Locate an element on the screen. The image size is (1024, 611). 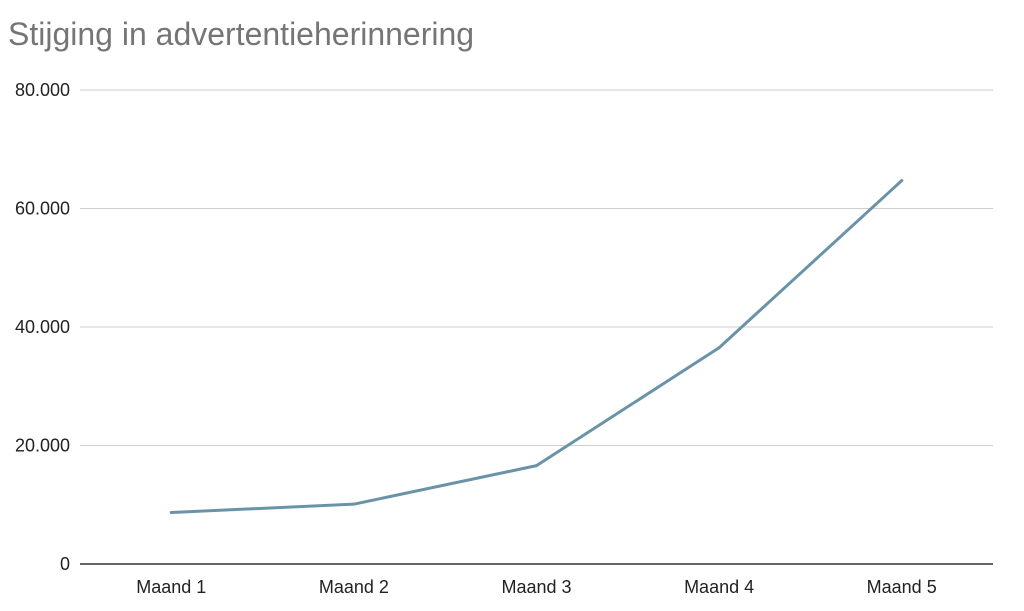
y-tick-label: 0 is located at coordinates (65, 564).